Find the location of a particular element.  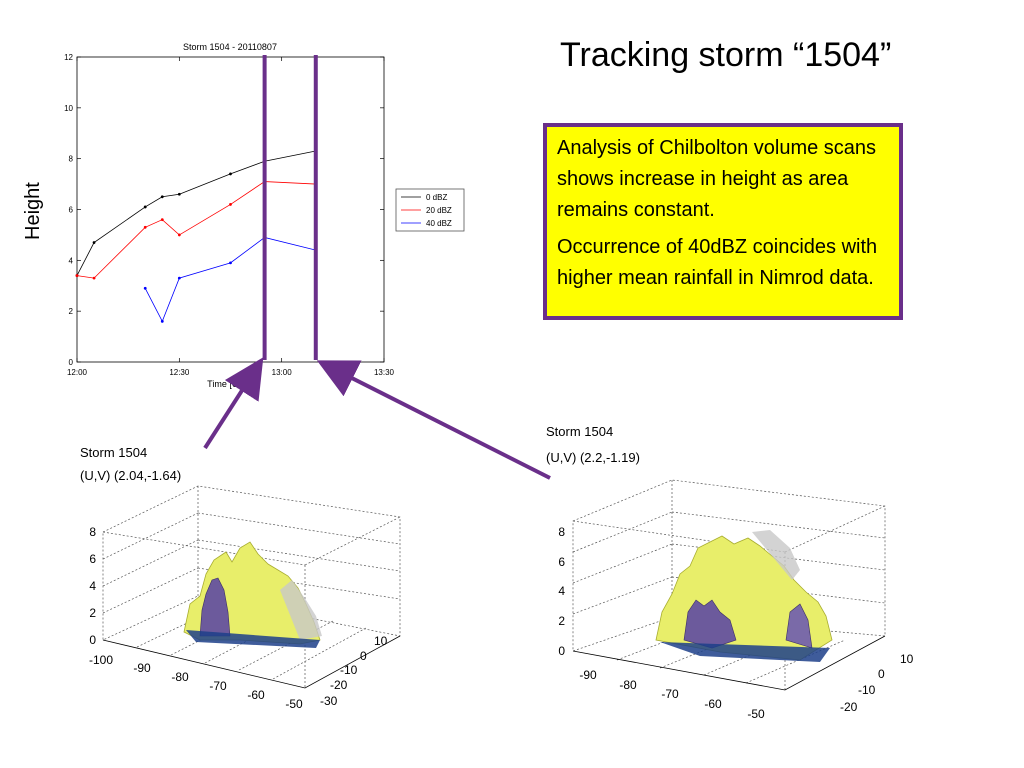

series-layer is located at coordinates (196, 236).